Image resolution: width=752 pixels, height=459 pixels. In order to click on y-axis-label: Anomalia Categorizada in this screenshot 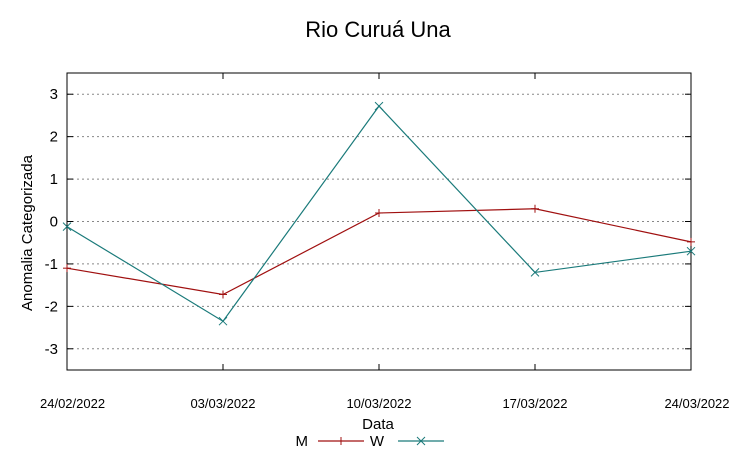, I will do `click(27, 232)`.